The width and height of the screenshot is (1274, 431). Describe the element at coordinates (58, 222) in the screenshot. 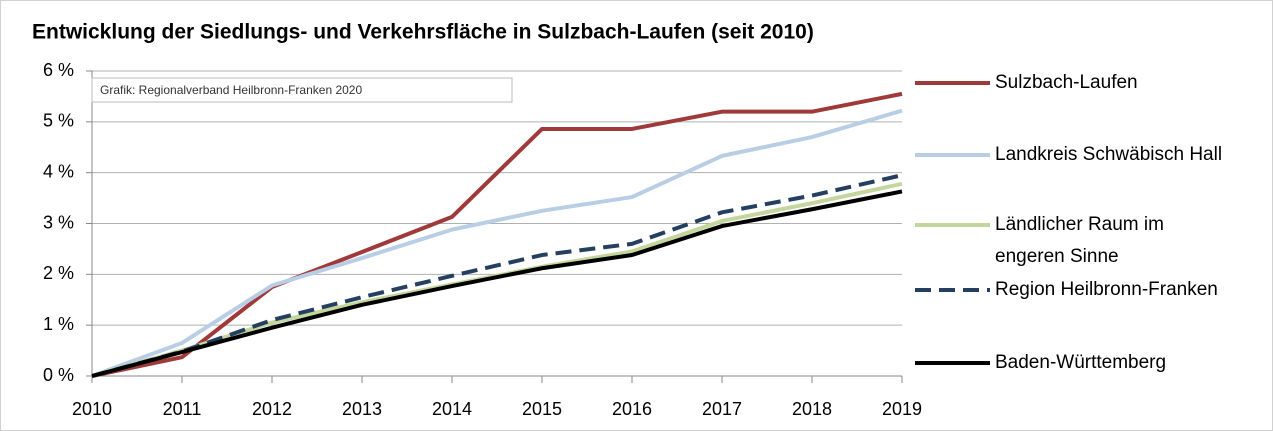

I see `y-tick-label: 3 %` at that location.